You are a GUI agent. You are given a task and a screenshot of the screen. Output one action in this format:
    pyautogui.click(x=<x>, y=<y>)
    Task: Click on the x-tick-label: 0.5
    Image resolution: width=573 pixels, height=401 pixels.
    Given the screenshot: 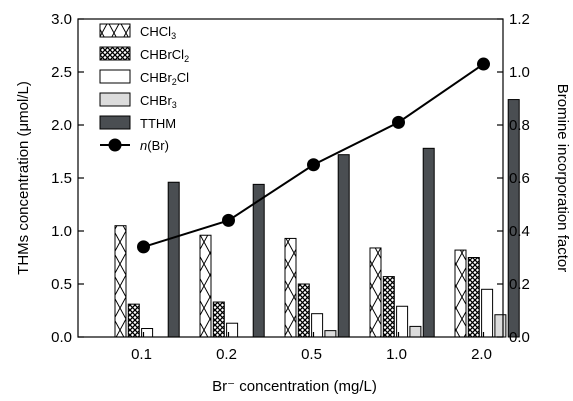 What is the action you would take?
    pyautogui.click(x=311, y=354)
    